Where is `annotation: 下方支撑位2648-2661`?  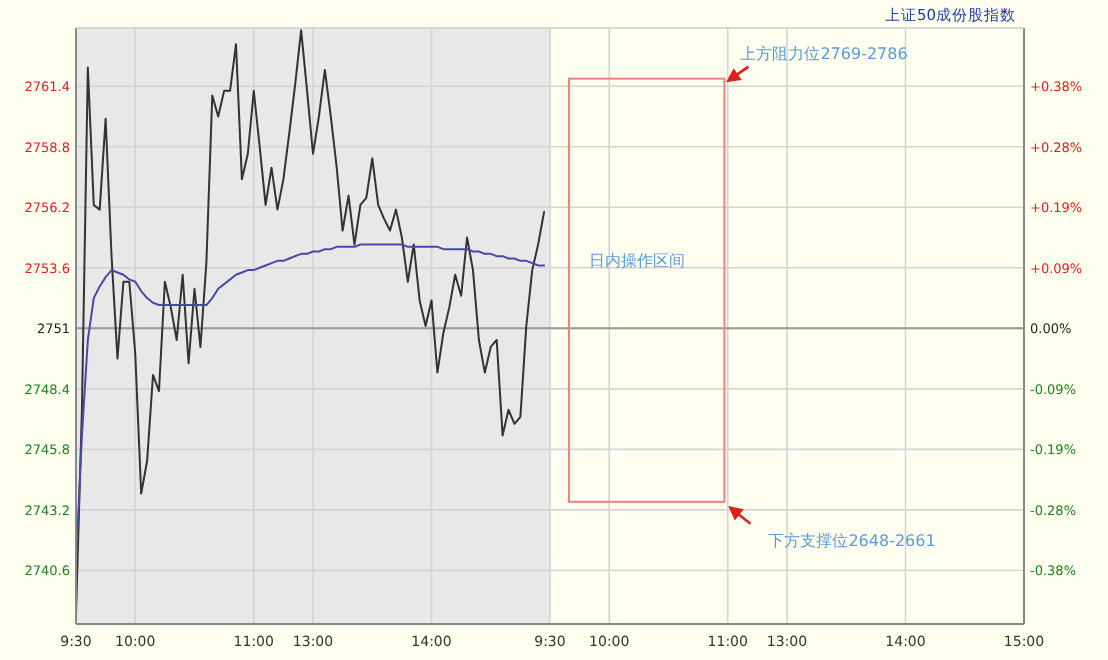 annotation: 下方支撑位2648-2661 is located at coordinates (852, 540).